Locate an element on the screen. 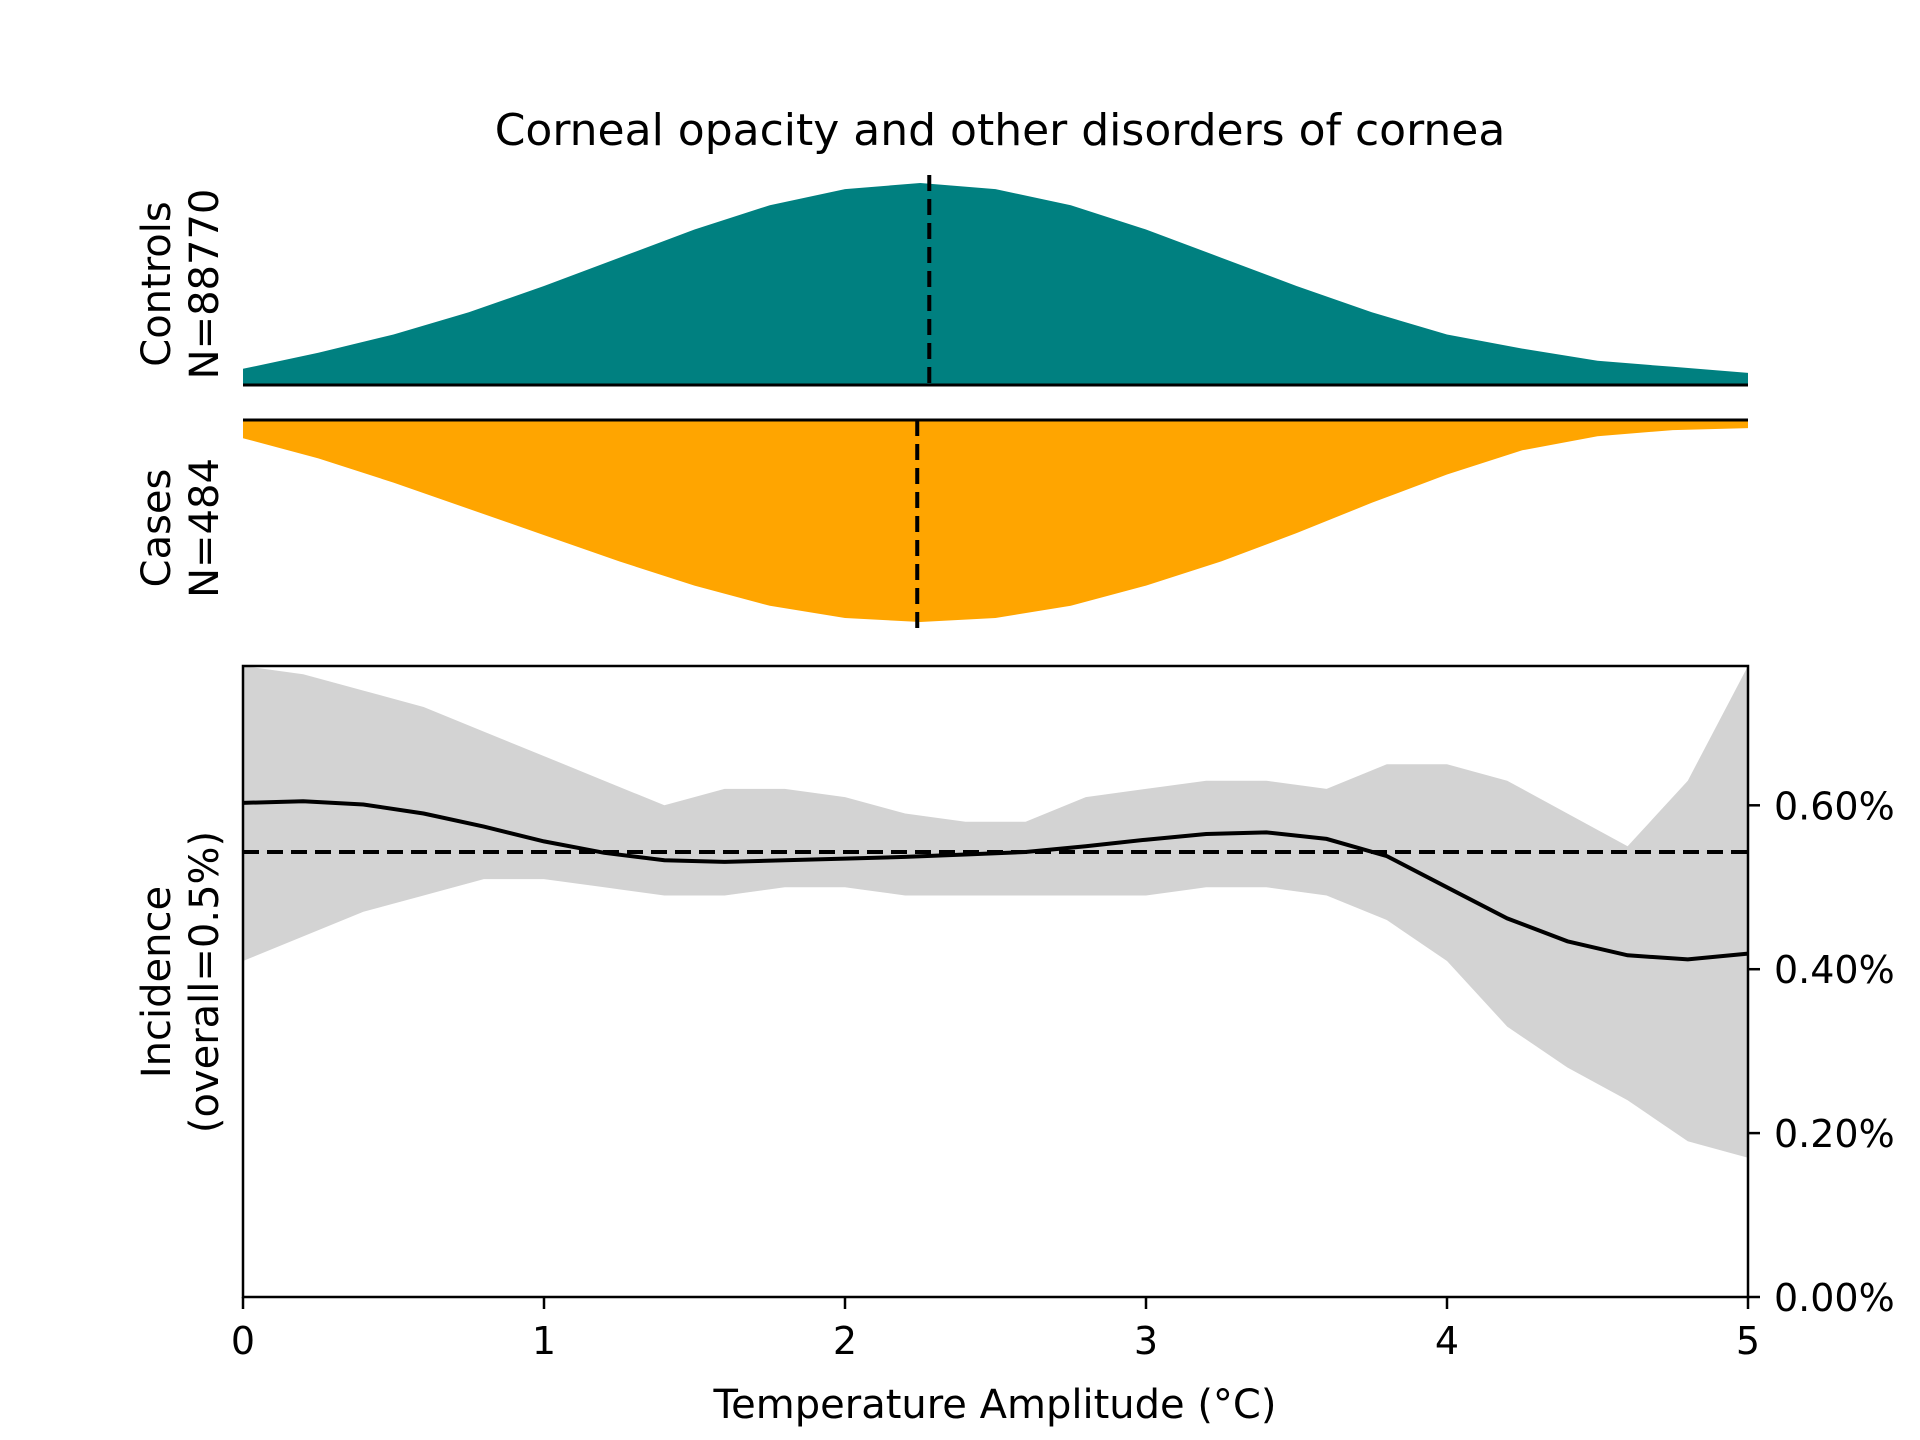 This screenshot has height=1440, width=1920. cases-label: Cases is located at coordinates (157, 528).